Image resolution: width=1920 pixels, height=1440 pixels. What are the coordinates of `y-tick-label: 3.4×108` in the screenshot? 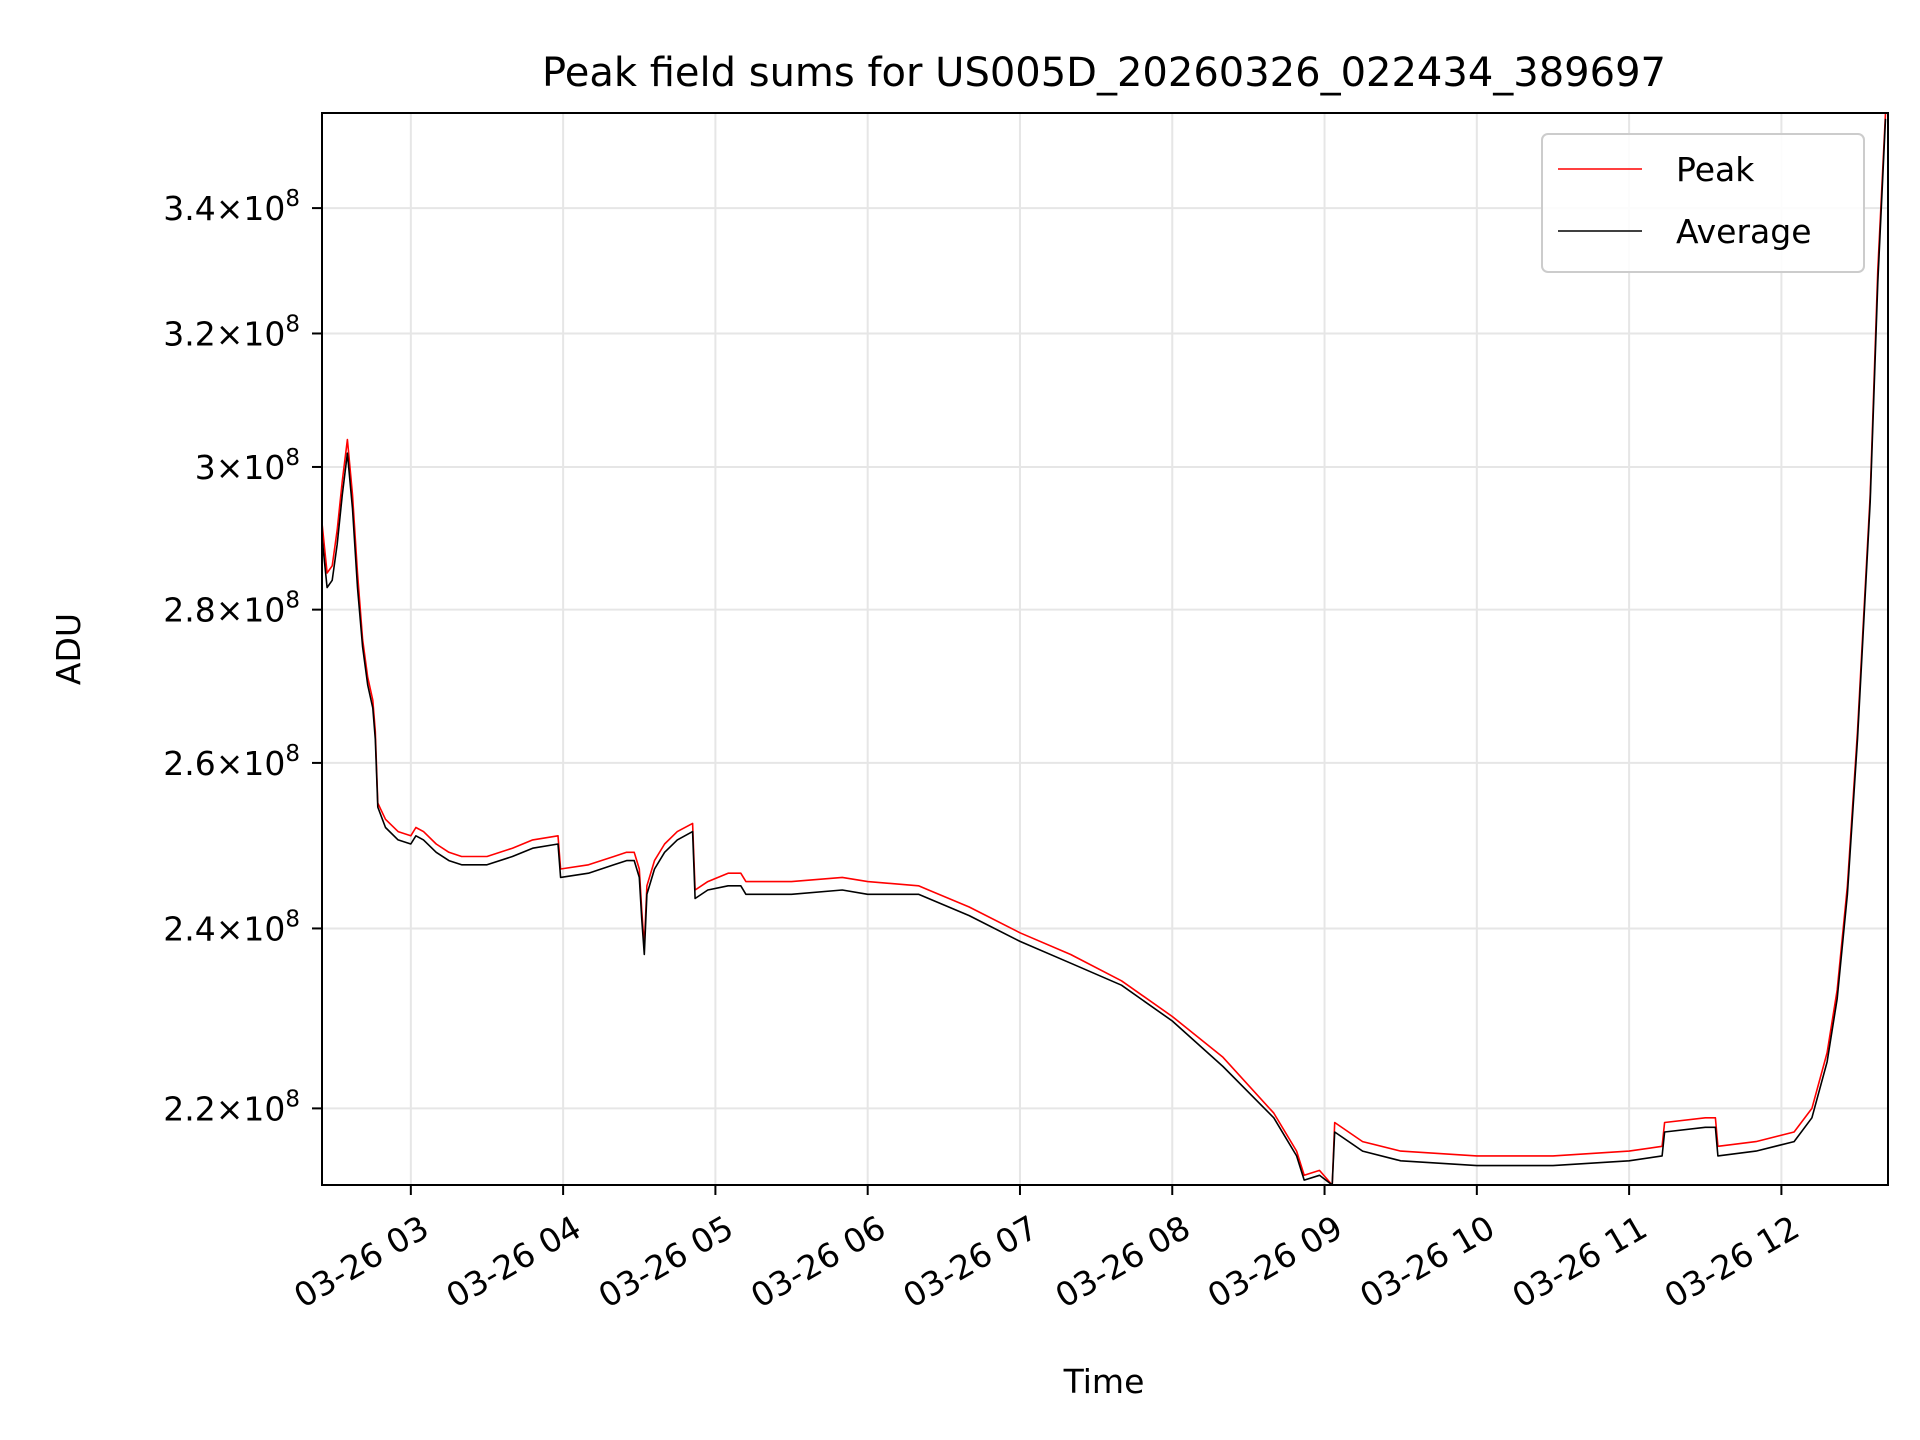 It's located at (231, 207).